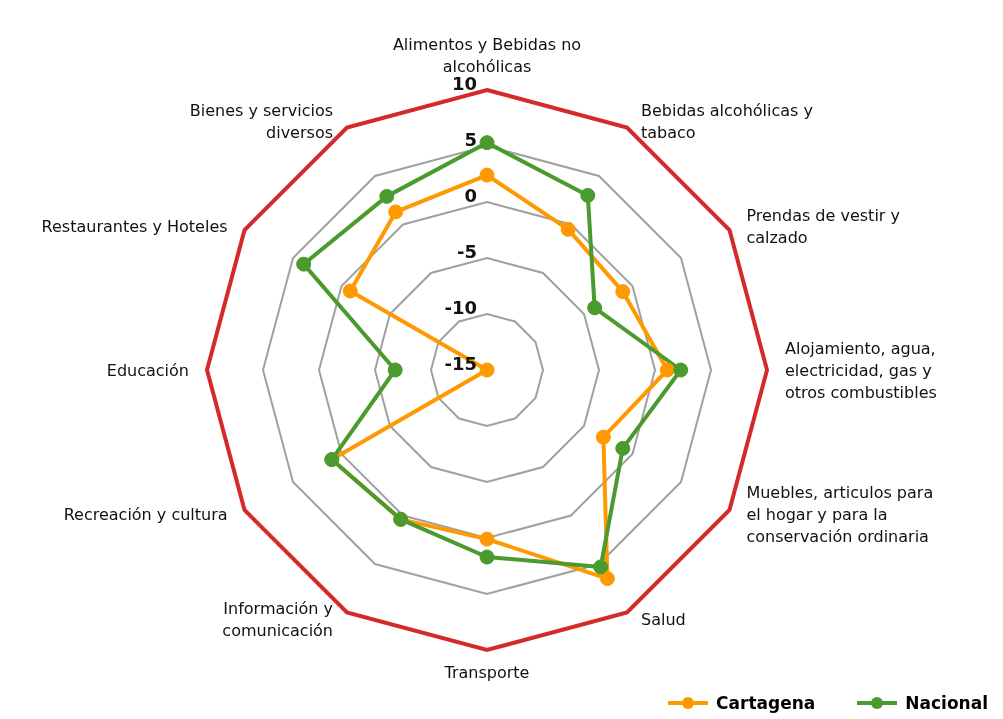  Describe the element at coordinates (823, 226) in the screenshot. I see `spoke-label: Prendas de vestir y calzado` at that location.